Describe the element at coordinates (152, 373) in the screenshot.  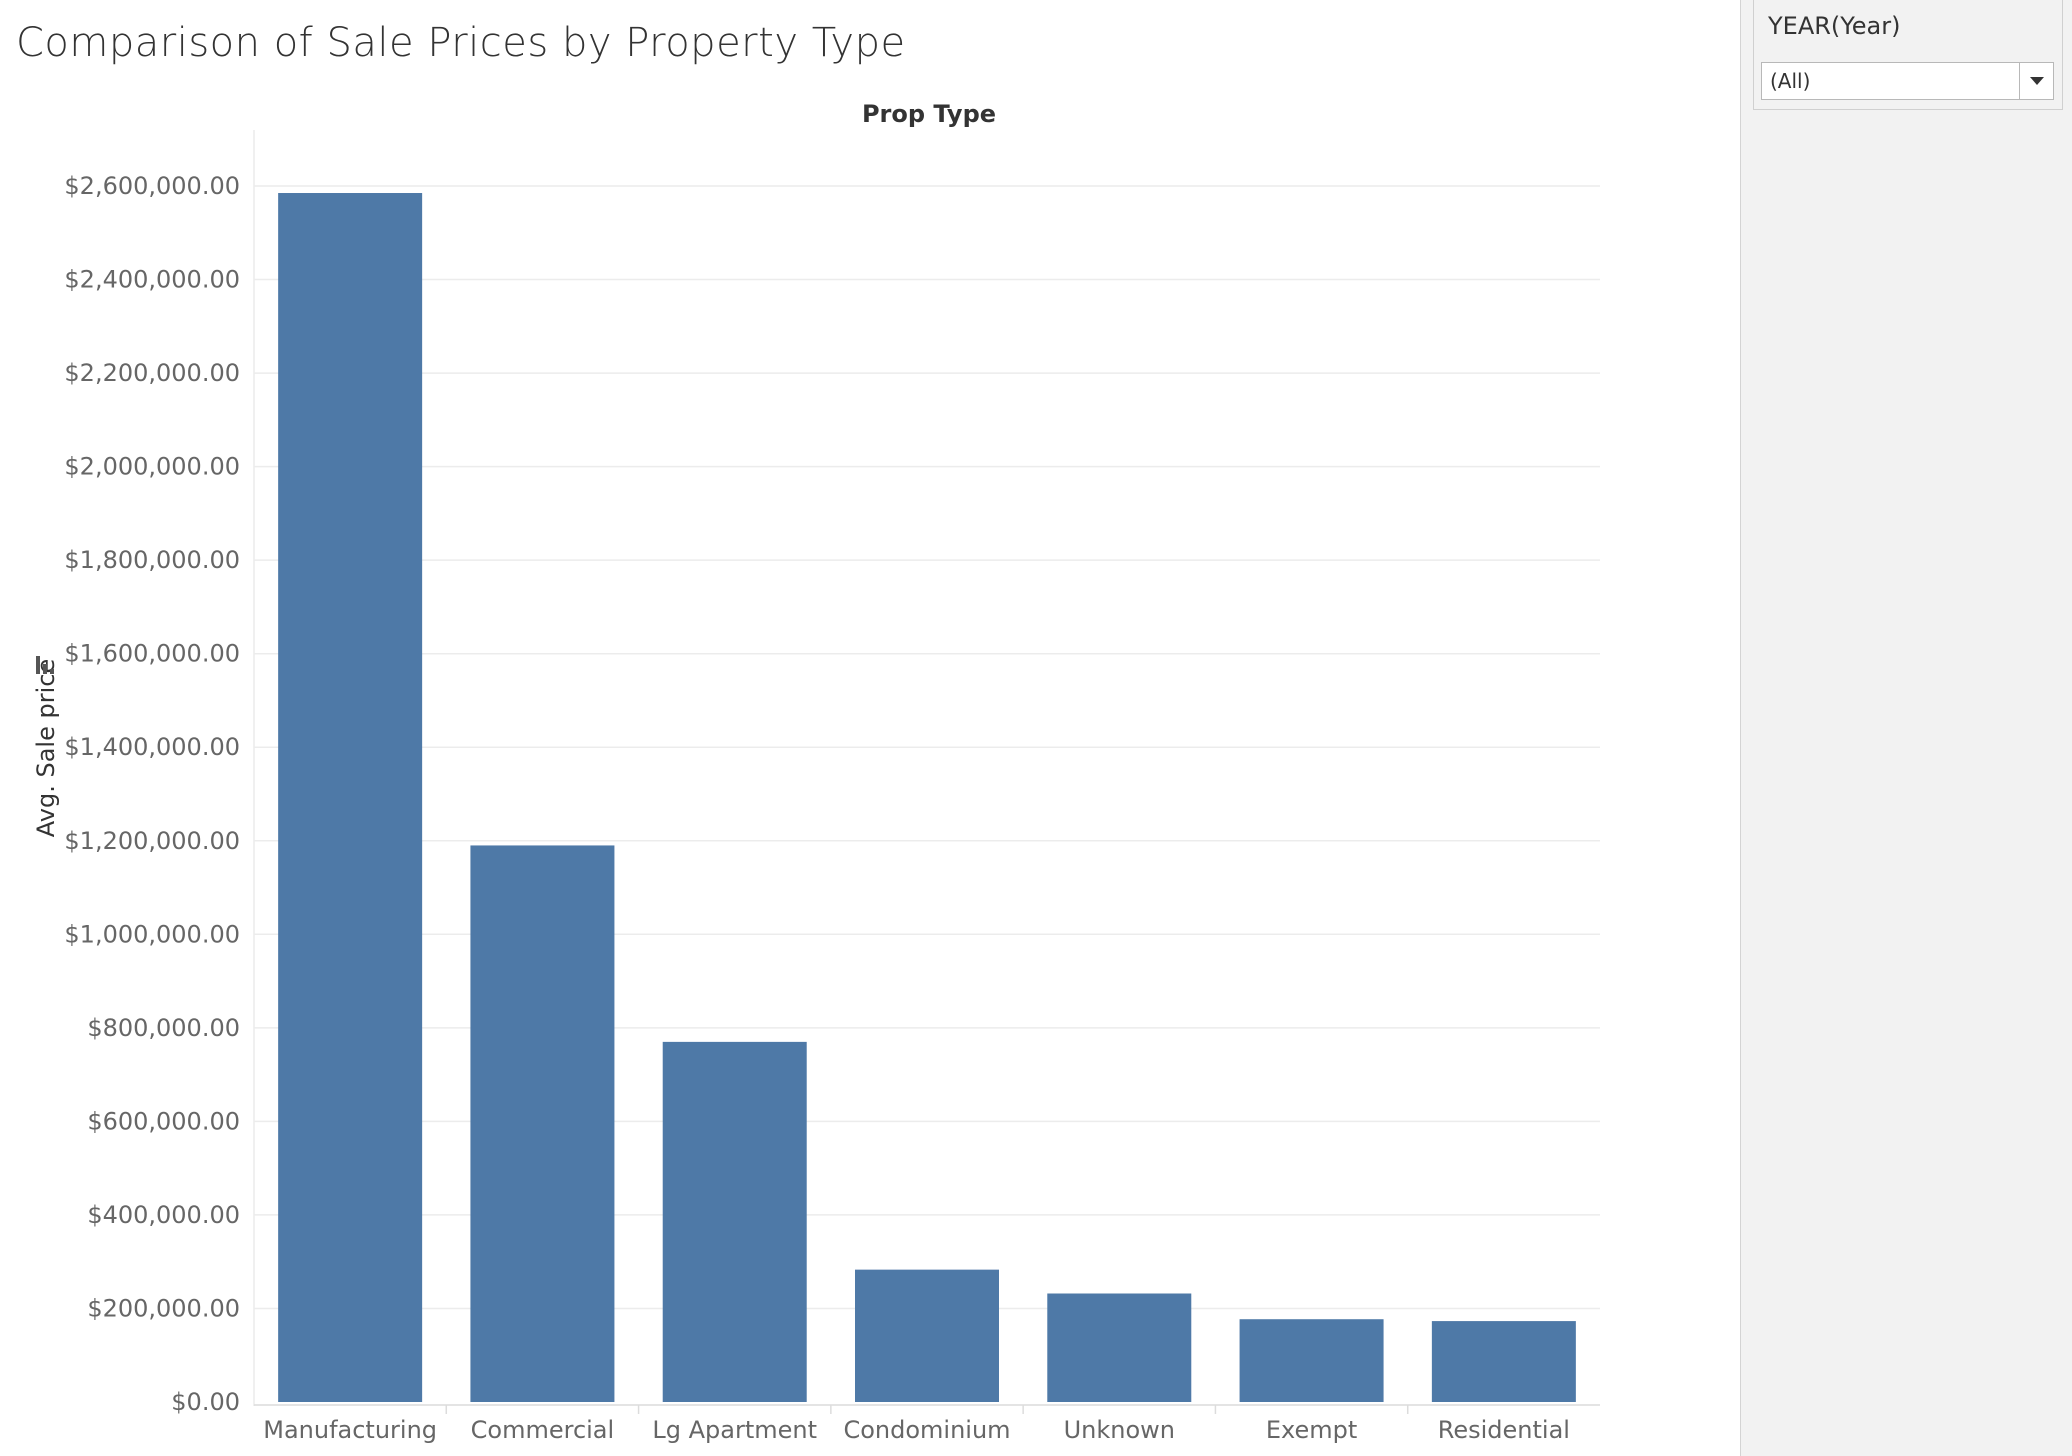
I see `y-tick-label: $2,200,000.00` at that location.